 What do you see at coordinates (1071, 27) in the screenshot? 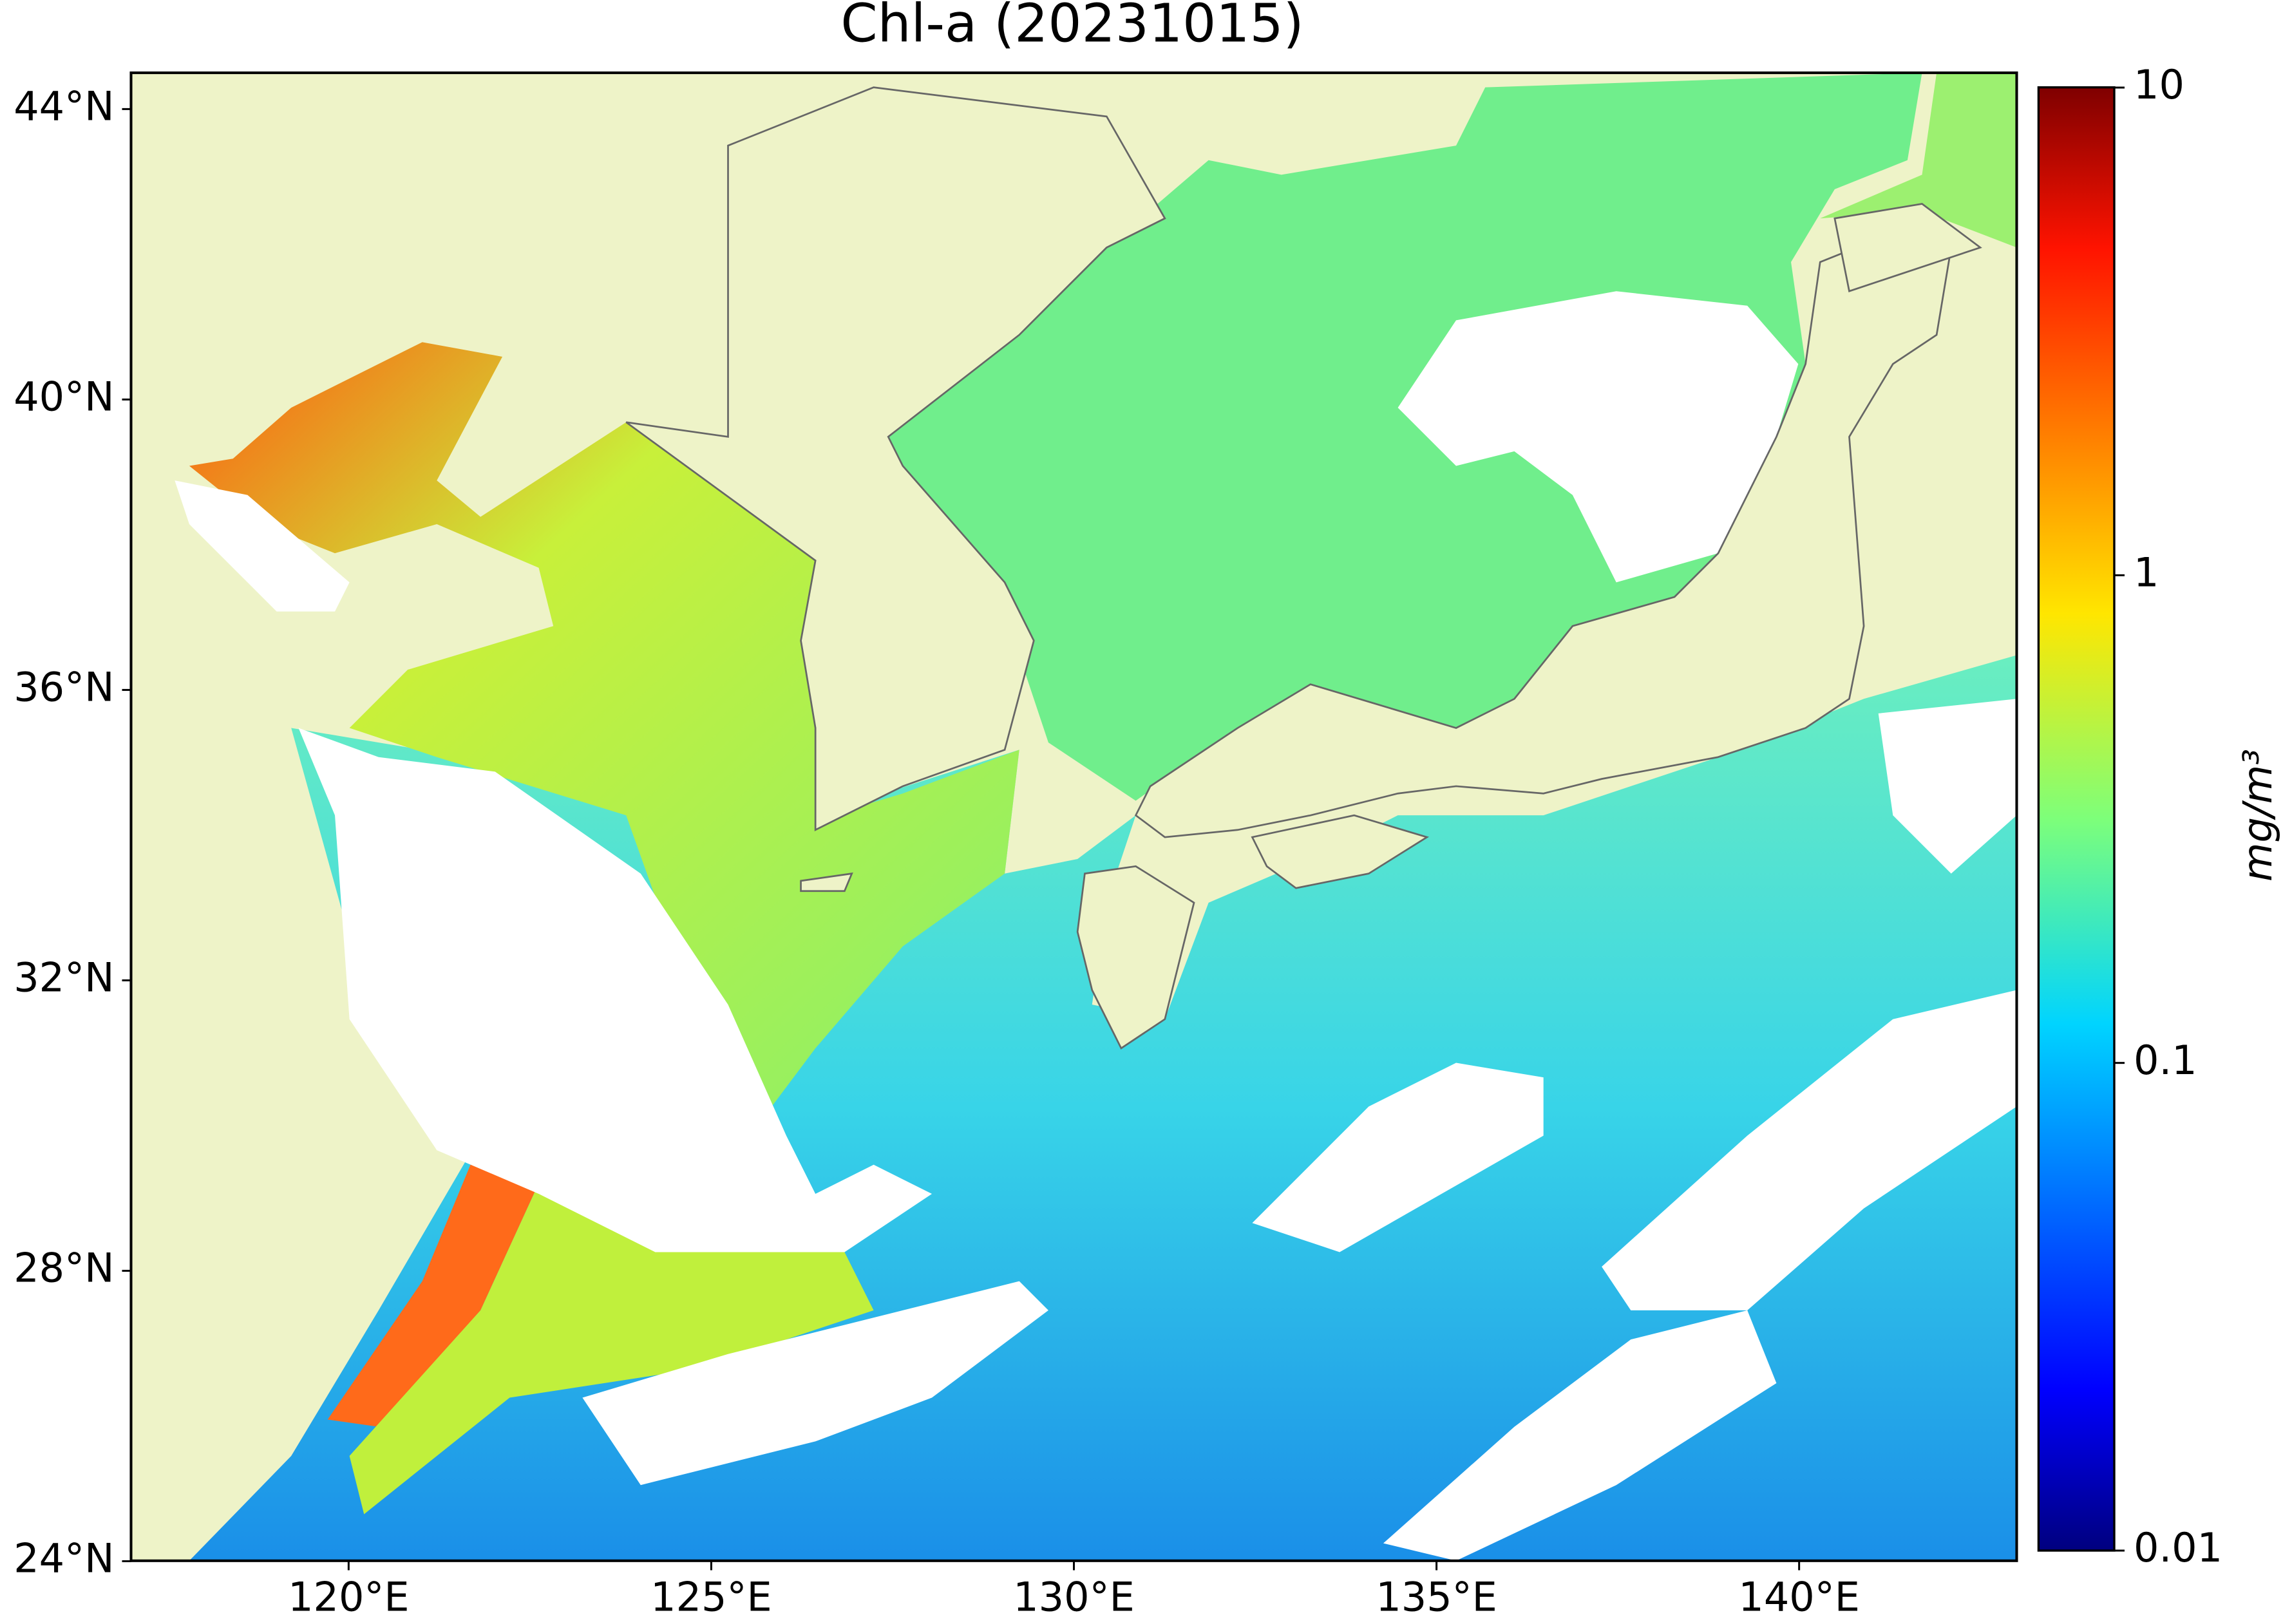
I see `map-title: Chl-a (20231015)` at bounding box center [1071, 27].